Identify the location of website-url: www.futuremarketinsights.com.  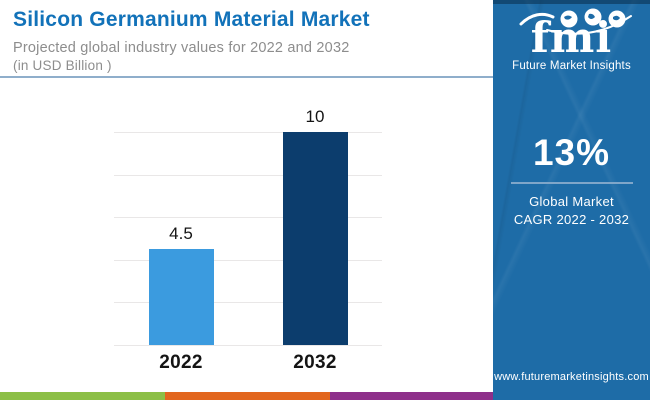
(571, 377).